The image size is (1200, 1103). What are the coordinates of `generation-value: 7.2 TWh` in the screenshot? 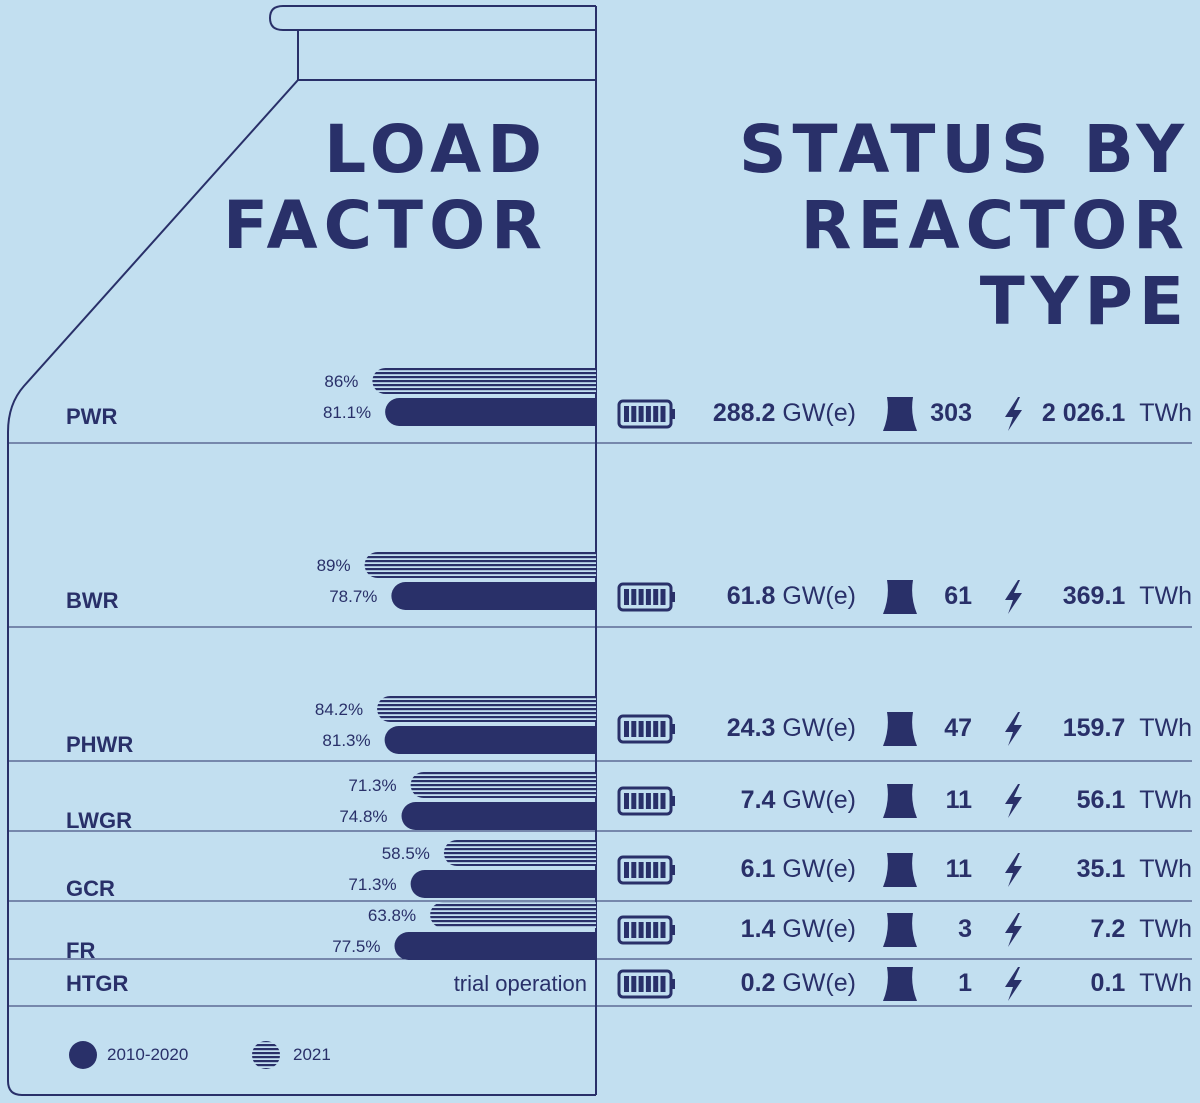 It's located at (1141, 929).